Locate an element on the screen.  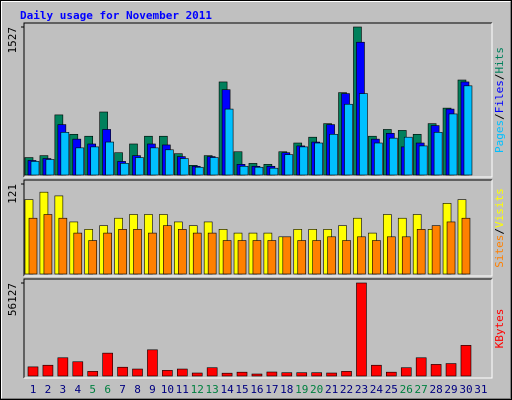
x-tick-label: 7 is located at coordinates (122, 389).